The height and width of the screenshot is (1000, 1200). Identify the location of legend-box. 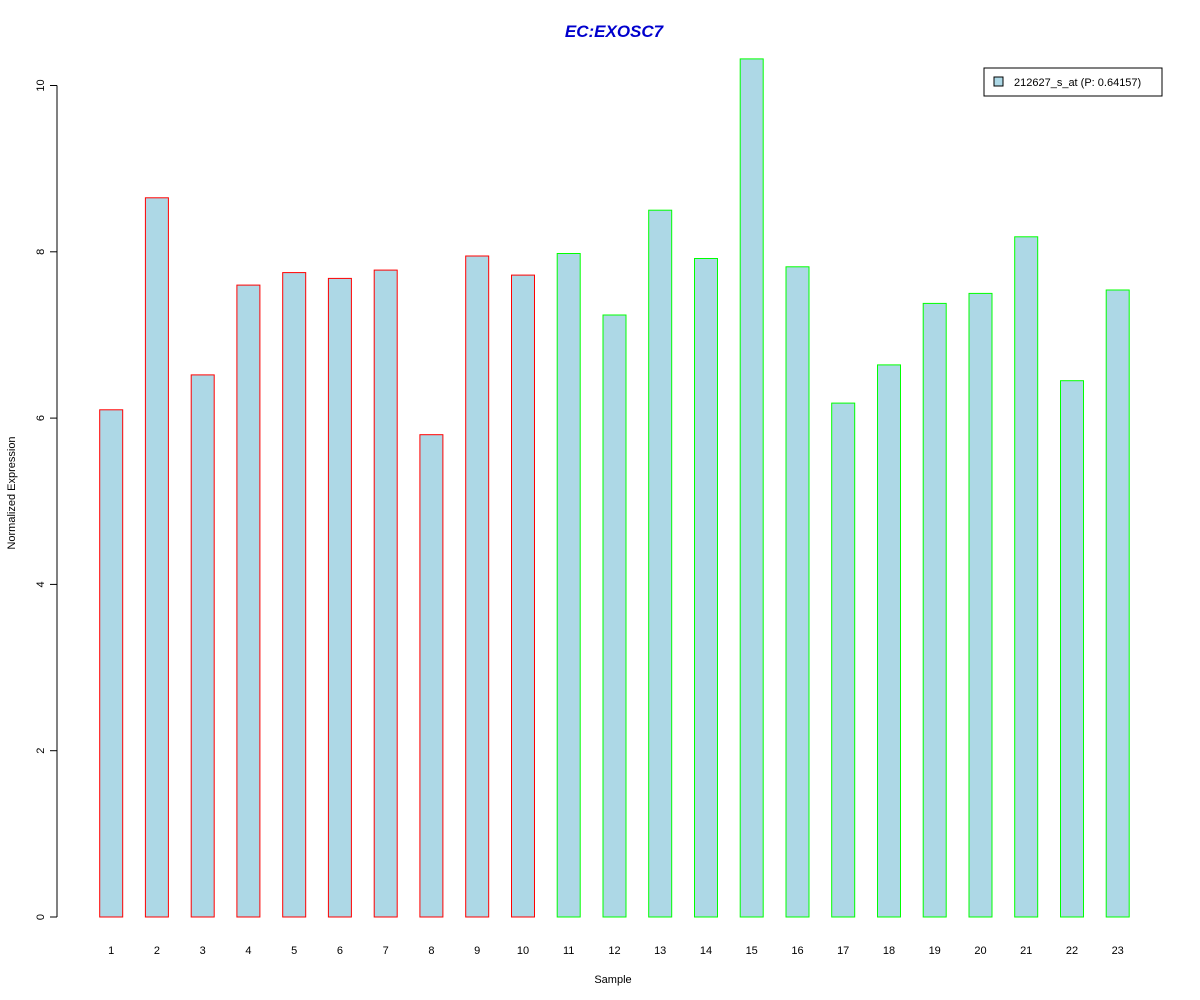
(1073, 82).